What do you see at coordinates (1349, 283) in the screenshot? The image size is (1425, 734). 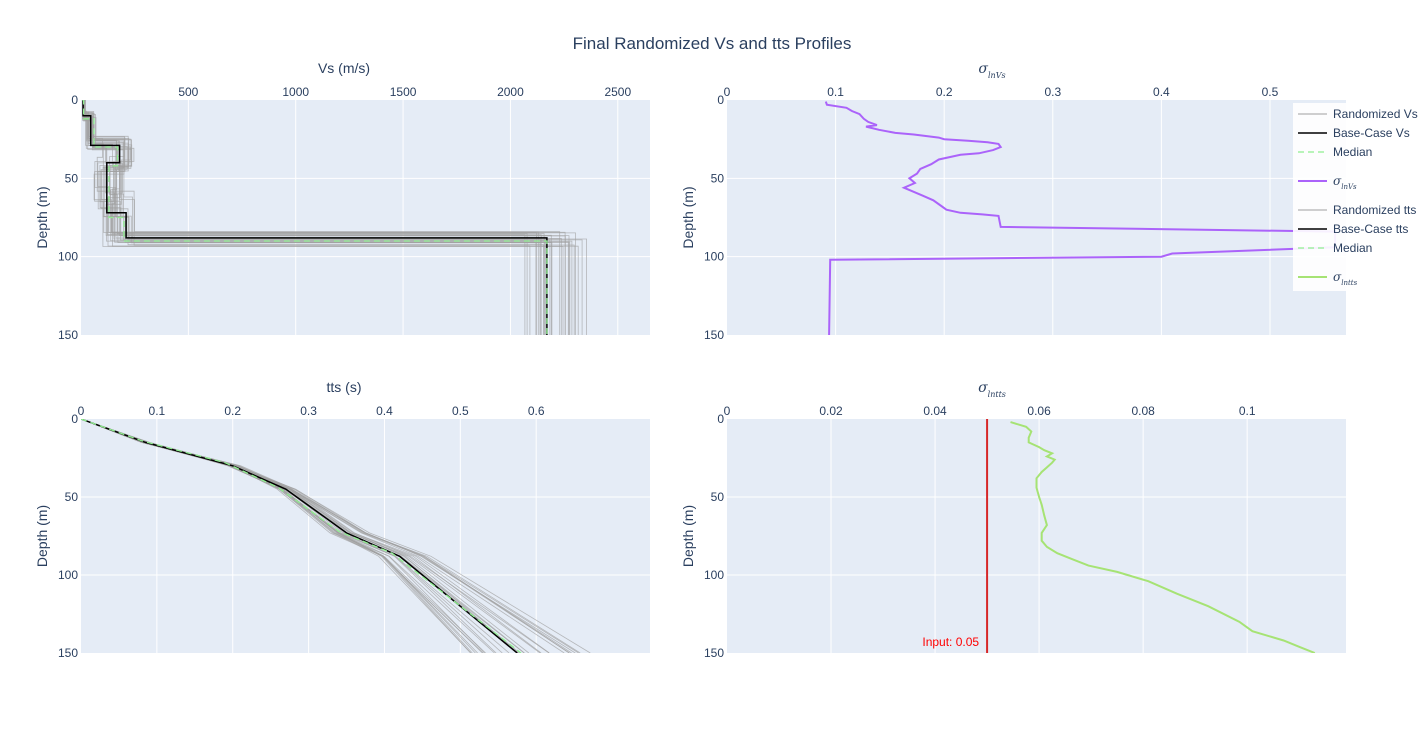 I see `legend-label-subscript: lntts` at bounding box center [1349, 283].